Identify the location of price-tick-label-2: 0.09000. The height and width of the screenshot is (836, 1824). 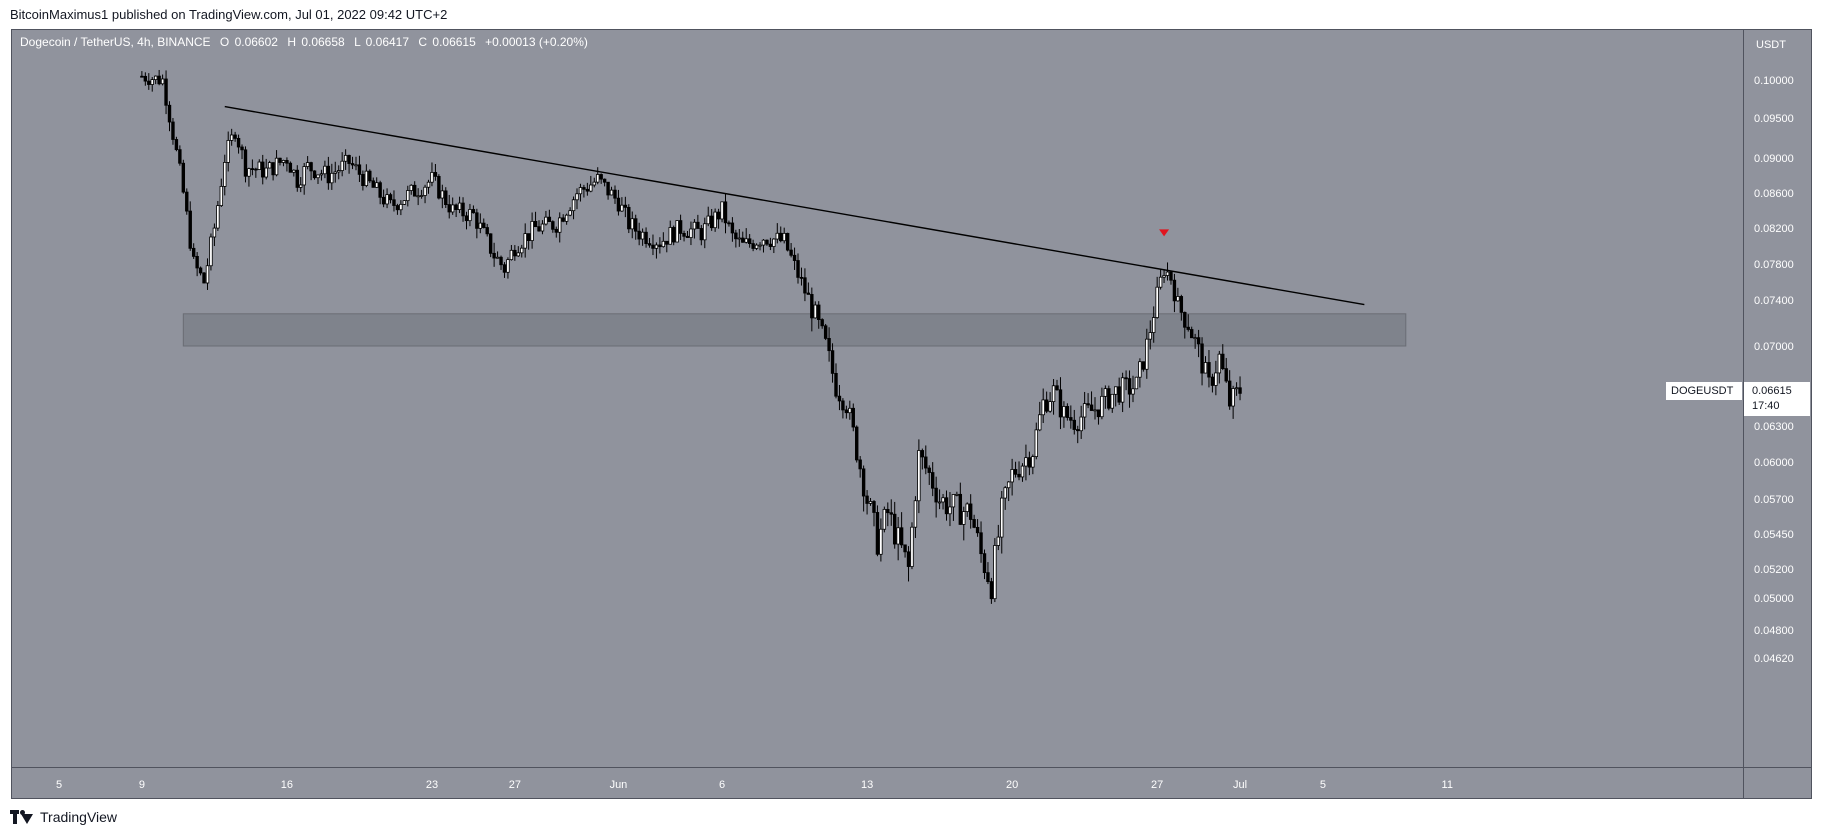
(1774, 159).